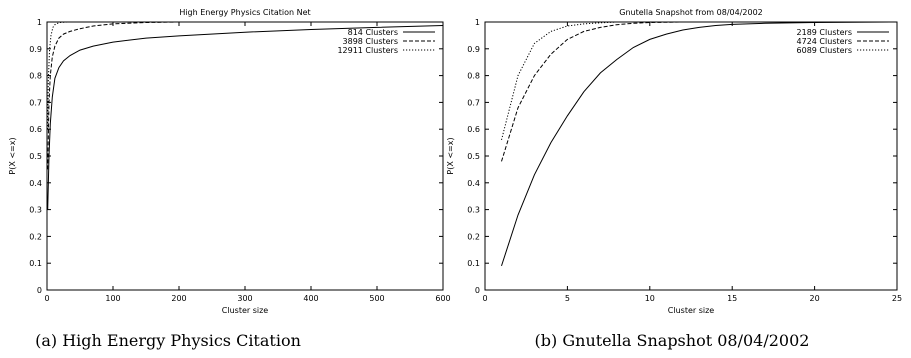  What do you see at coordinates (310, 298) in the screenshot?
I see `x-tick-label: 400` at bounding box center [310, 298].